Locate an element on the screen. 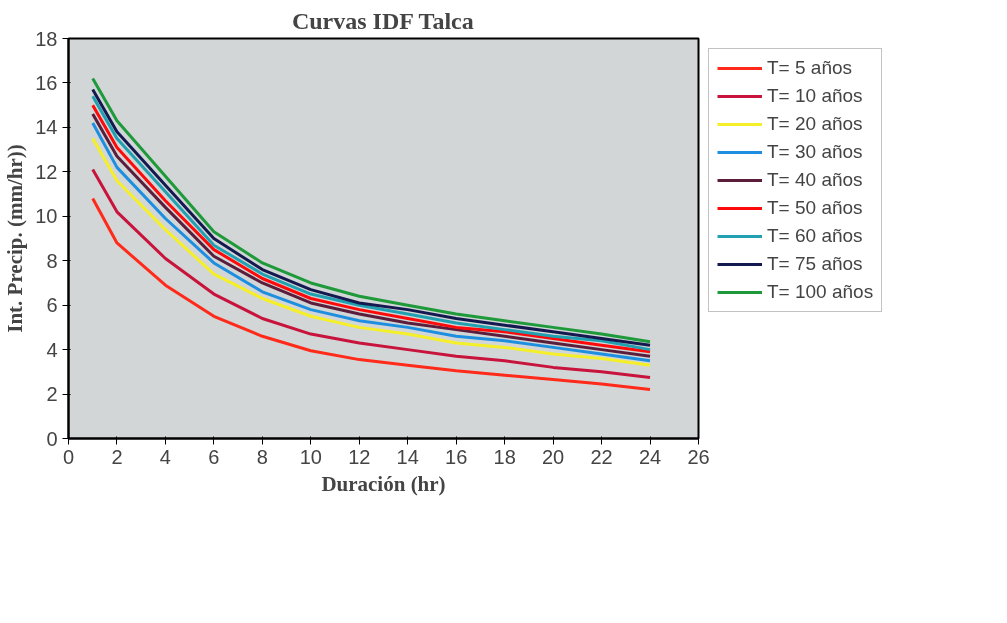  x-tick-label: 20 is located at coordinates (553, 456).